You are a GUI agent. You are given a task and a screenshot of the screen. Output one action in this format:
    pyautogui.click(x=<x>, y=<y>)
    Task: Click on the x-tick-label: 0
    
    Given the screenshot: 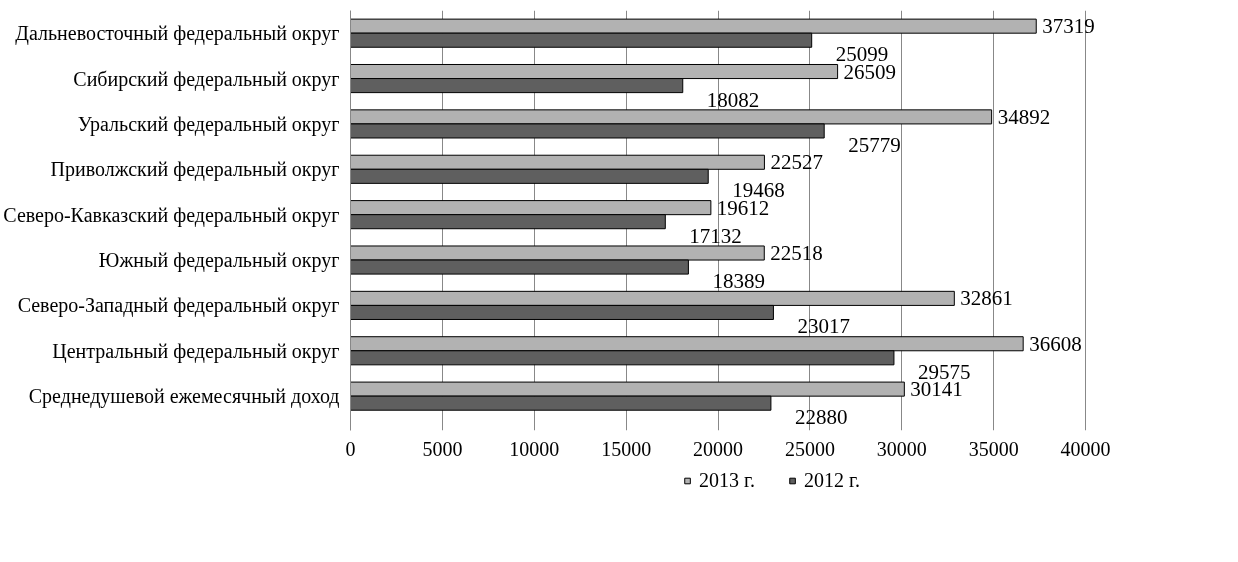 What is the action you would take?
    pyautogui.click(x=350, y=448)
    